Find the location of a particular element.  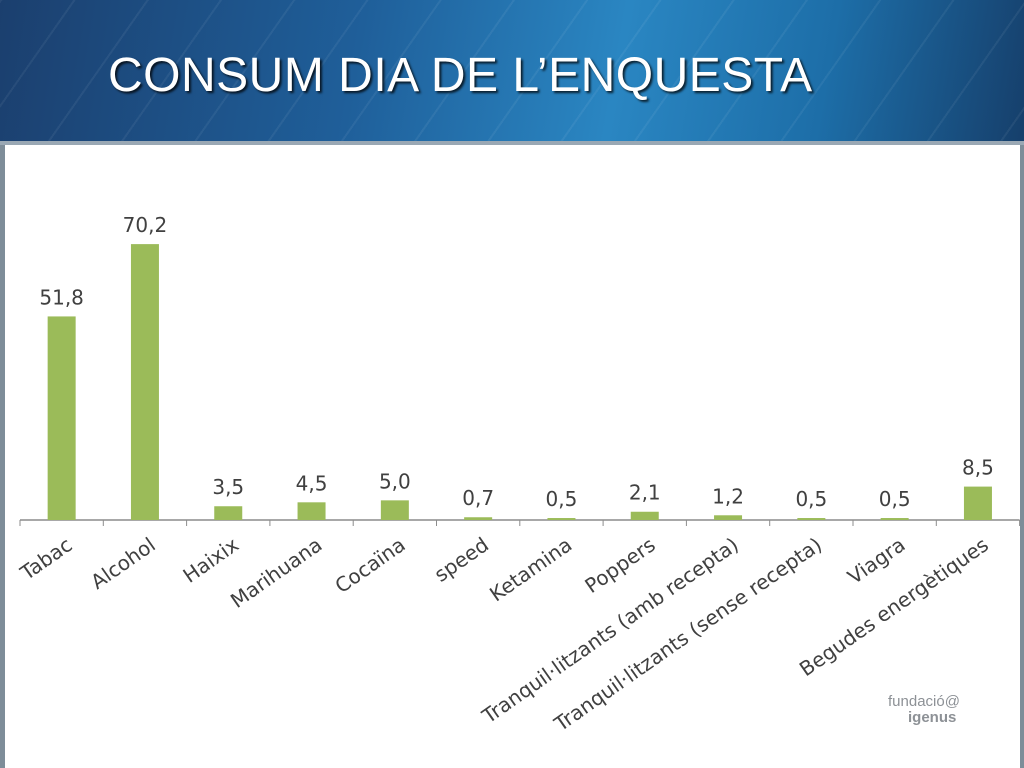

data-label-0: 51,8 is located at coordinates (61, 297).